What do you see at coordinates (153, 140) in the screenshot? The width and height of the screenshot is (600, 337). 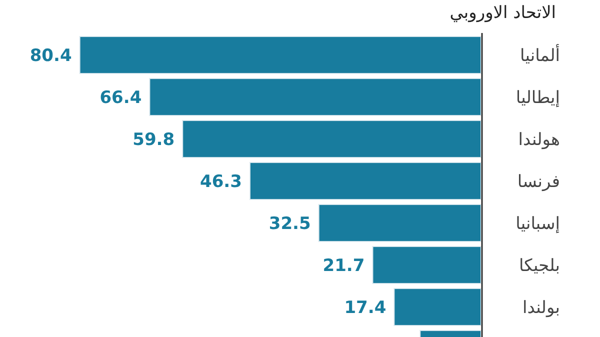 I see `data-label: 59.8` at bounding box center [153, 140].